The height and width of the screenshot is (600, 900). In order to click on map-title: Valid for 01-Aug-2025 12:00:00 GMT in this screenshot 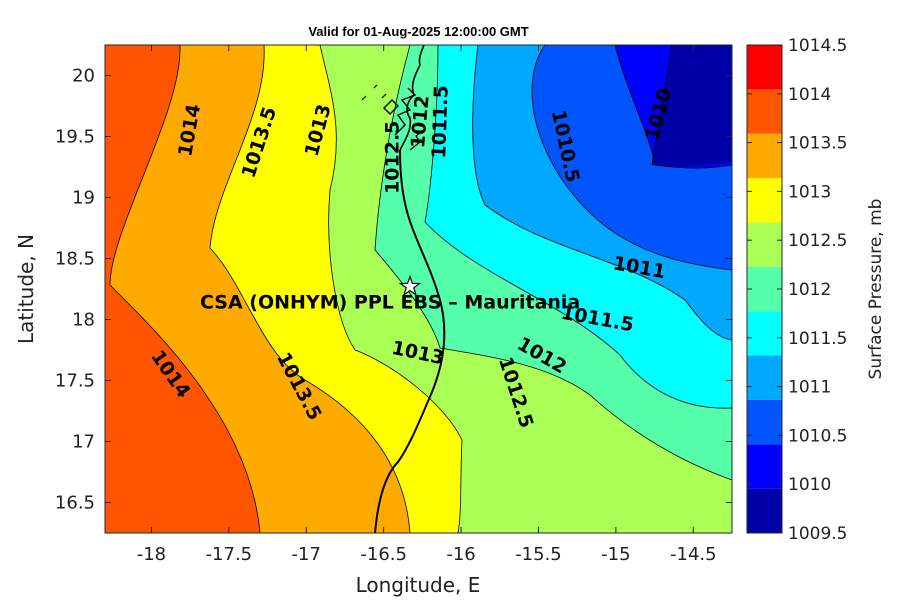, I will do `click(418, 31)`.